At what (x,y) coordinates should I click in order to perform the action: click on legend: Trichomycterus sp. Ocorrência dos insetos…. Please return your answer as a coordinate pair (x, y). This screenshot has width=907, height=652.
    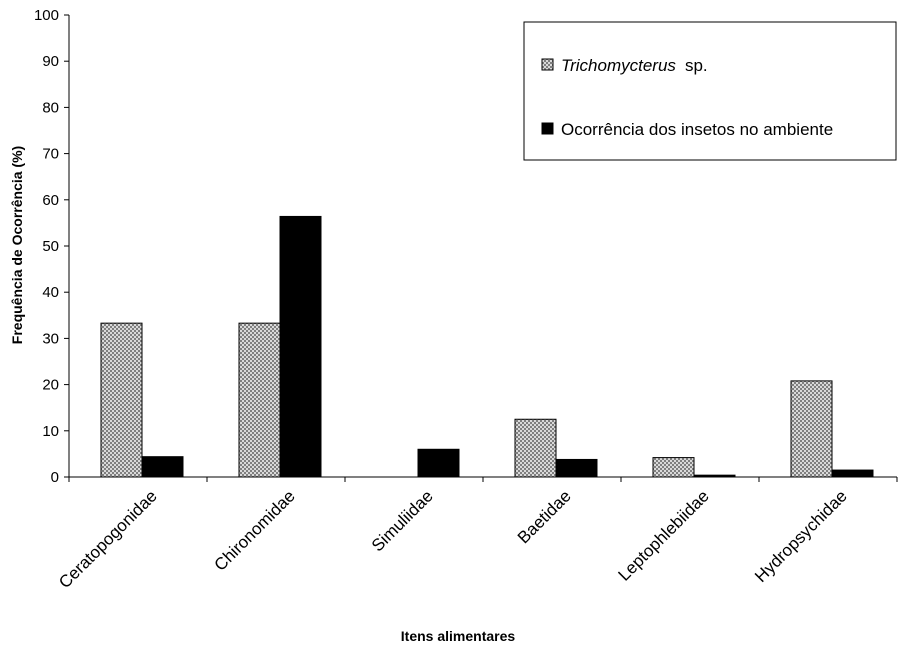
    Looking at the image, I should click on (710, 91).